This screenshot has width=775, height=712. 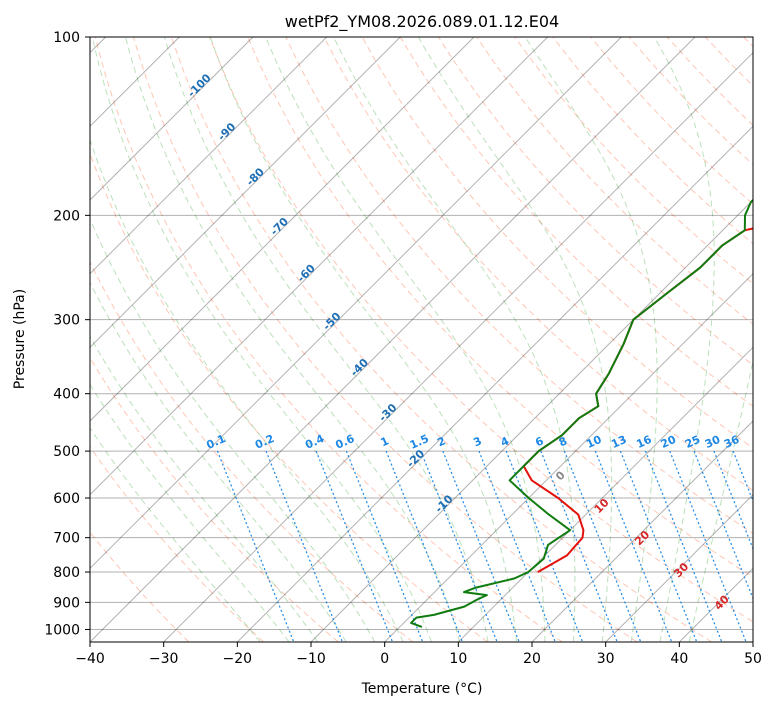 I want to click on y-tick-label: 300, so click(x=66, y=321).